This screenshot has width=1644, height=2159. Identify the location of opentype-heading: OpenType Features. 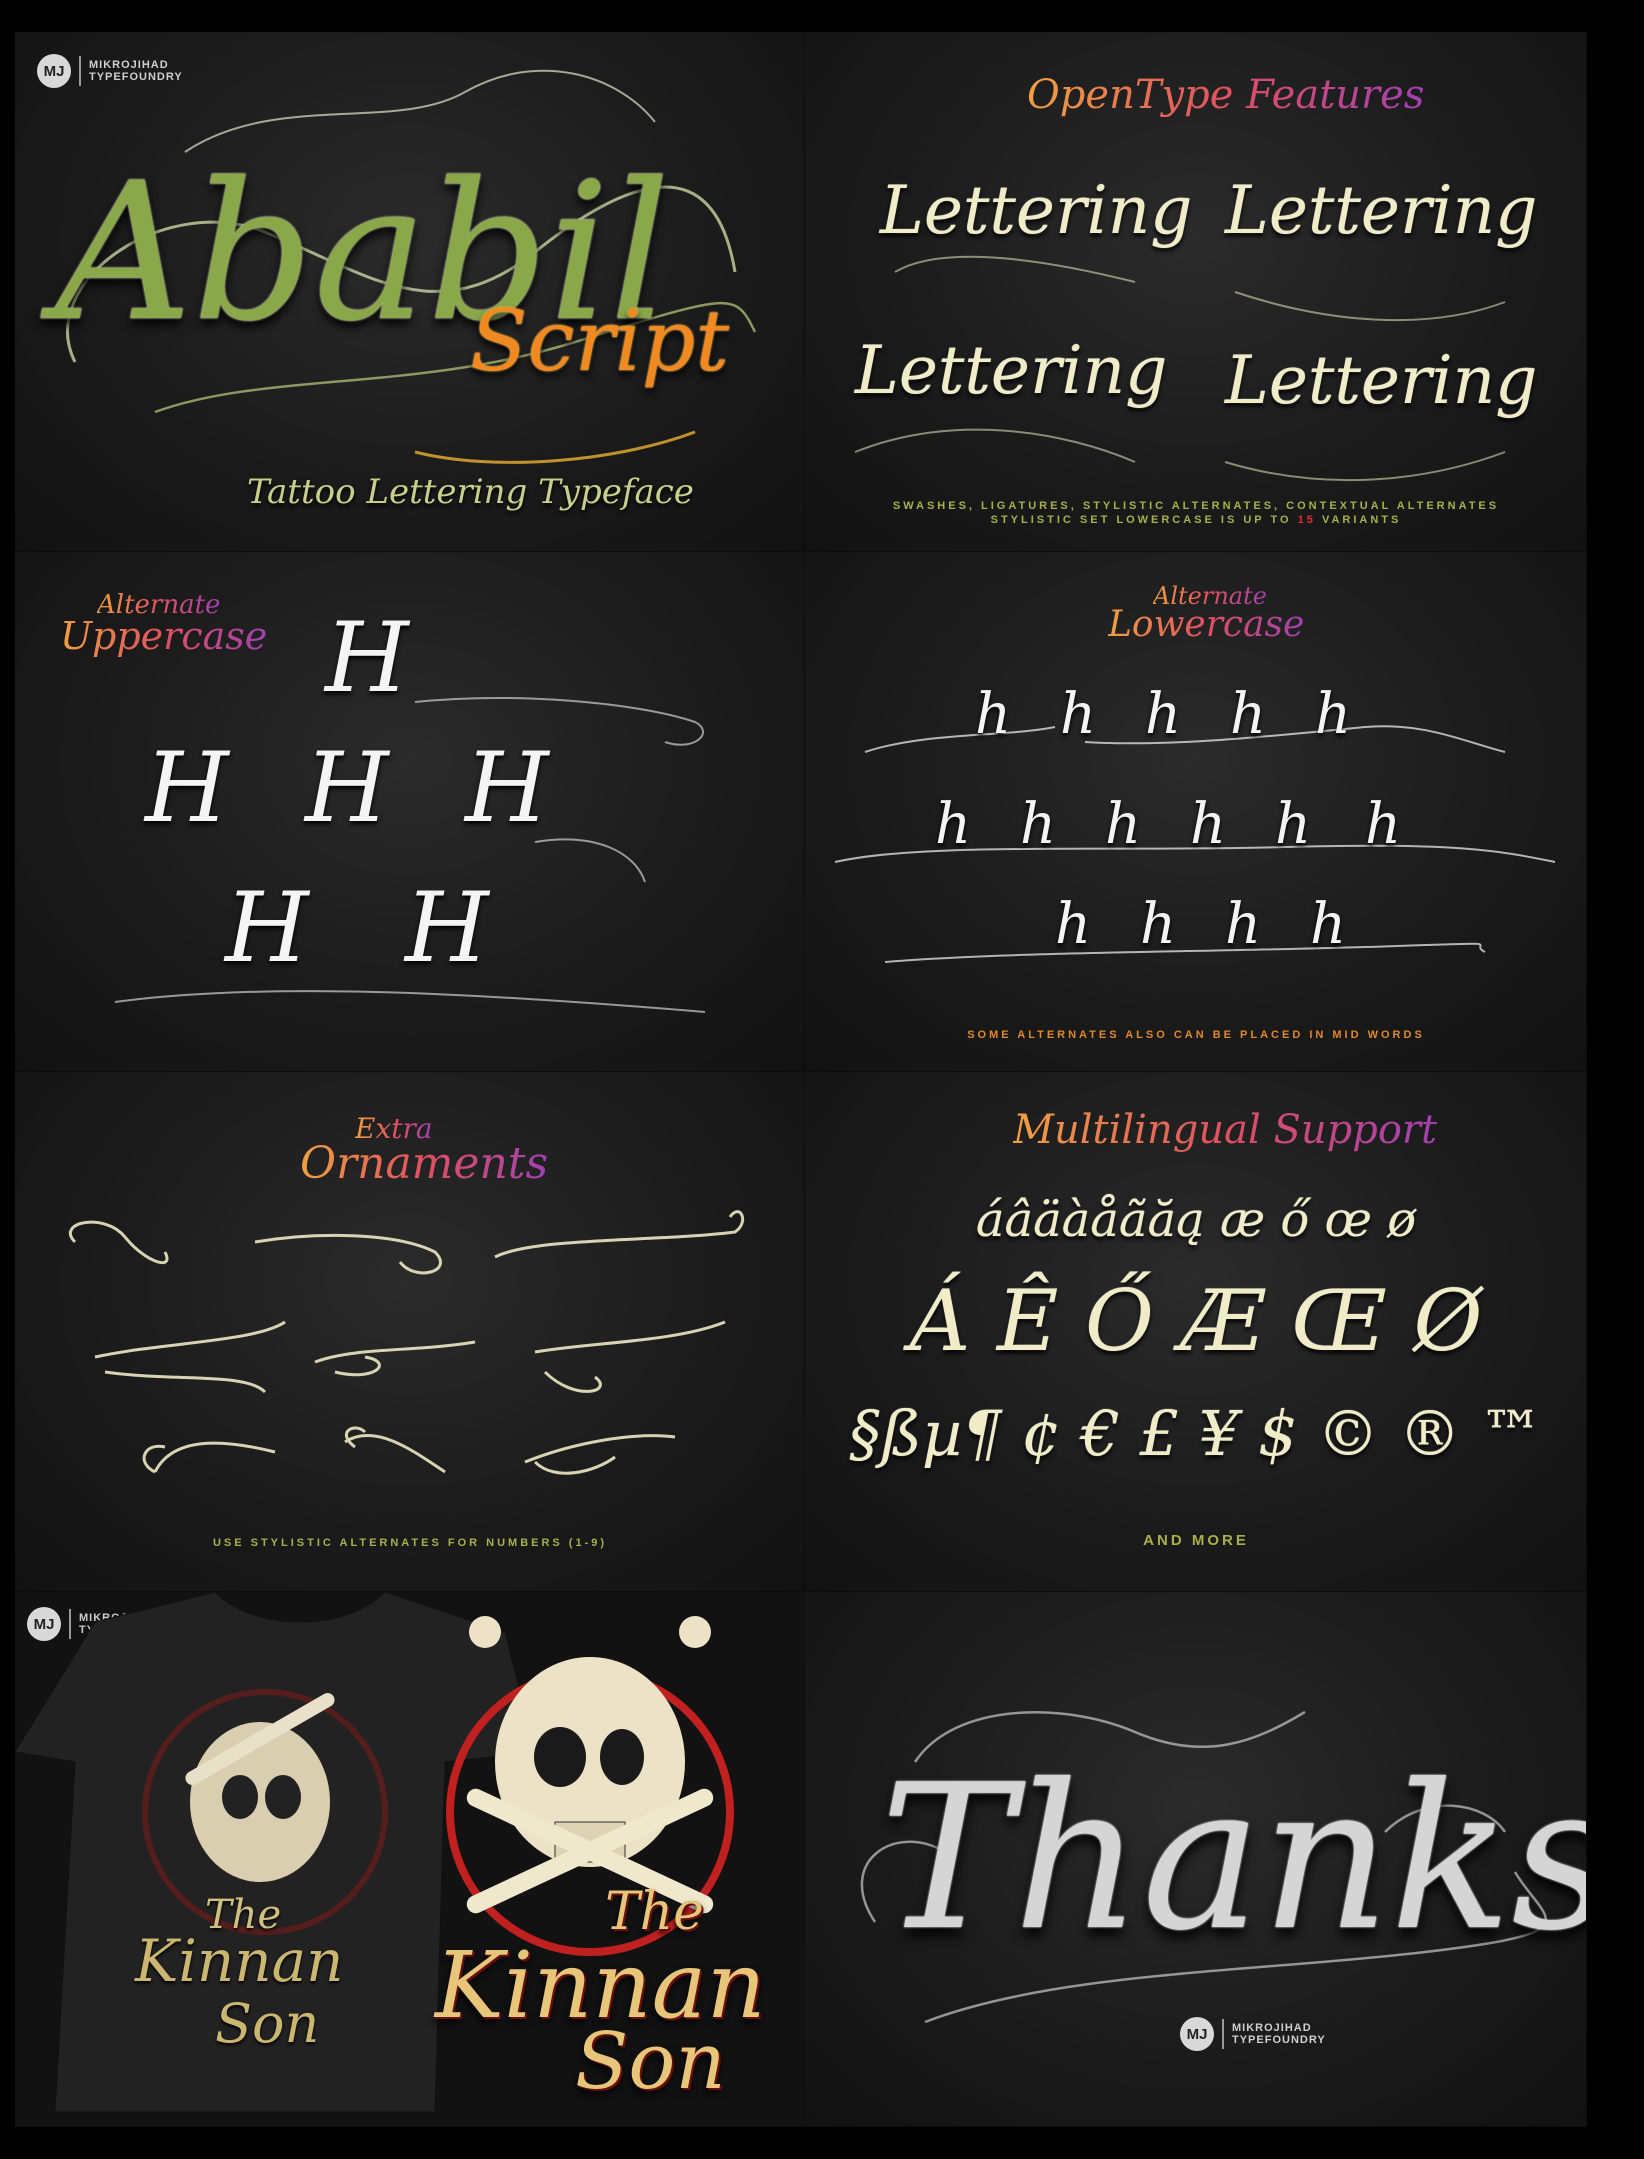
(1226, 95).